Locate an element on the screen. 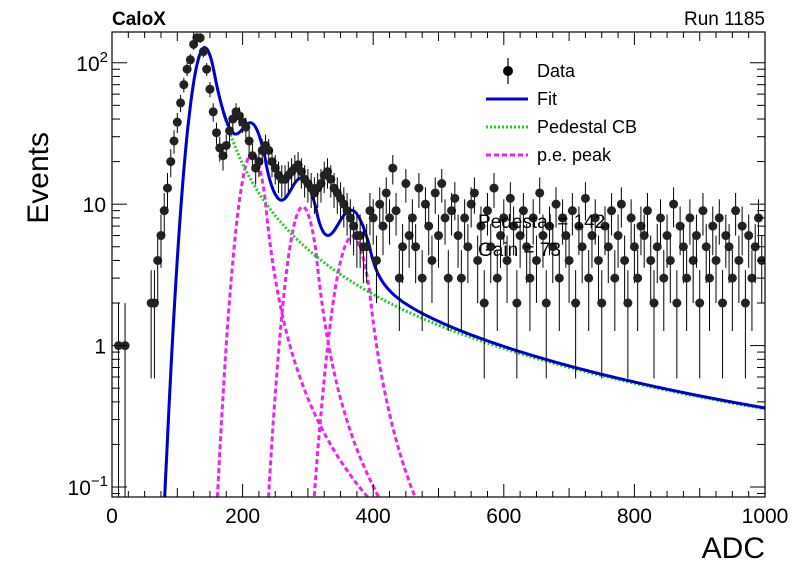 This screenshot has width=796, height=572. legend-item-fit: Fit is located at coordinates (521, 99).